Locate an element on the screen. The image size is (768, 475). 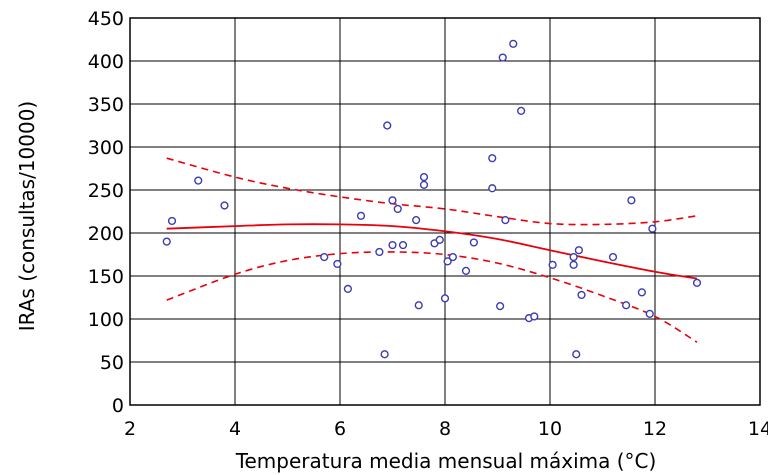
x-tick-label: 4 is located at coordinates (235, 429).